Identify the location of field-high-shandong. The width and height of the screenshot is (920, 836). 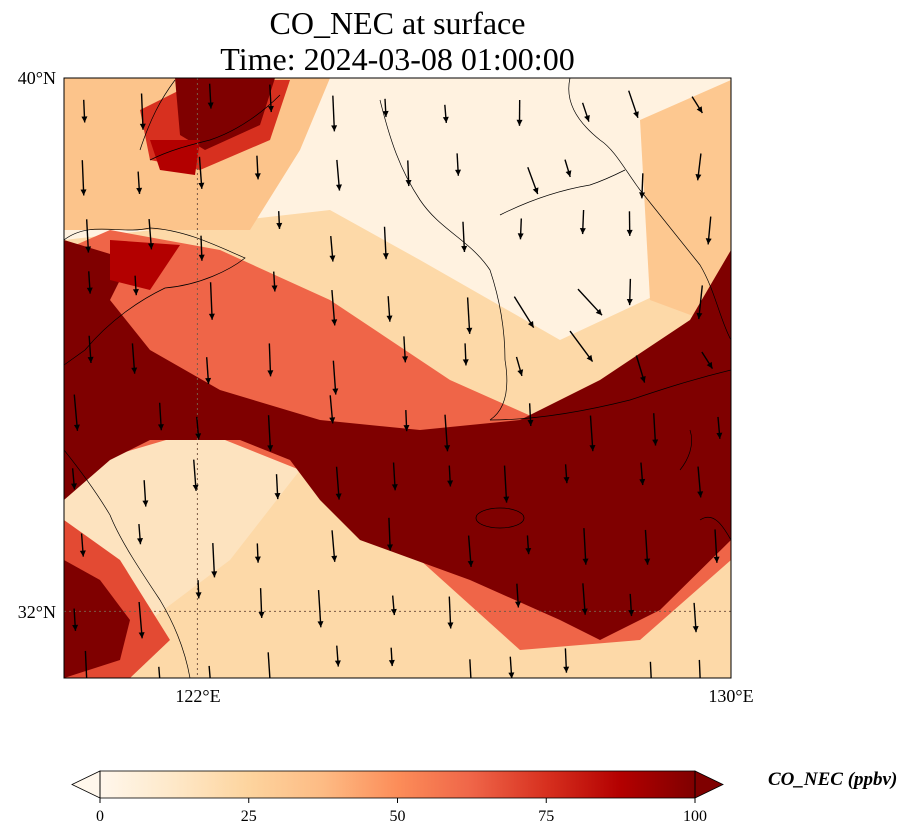
(145, 265).